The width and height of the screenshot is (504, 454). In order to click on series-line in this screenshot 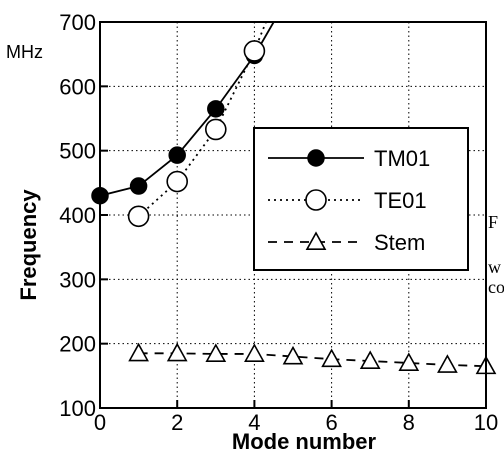, I will do `click(312, 360)`.